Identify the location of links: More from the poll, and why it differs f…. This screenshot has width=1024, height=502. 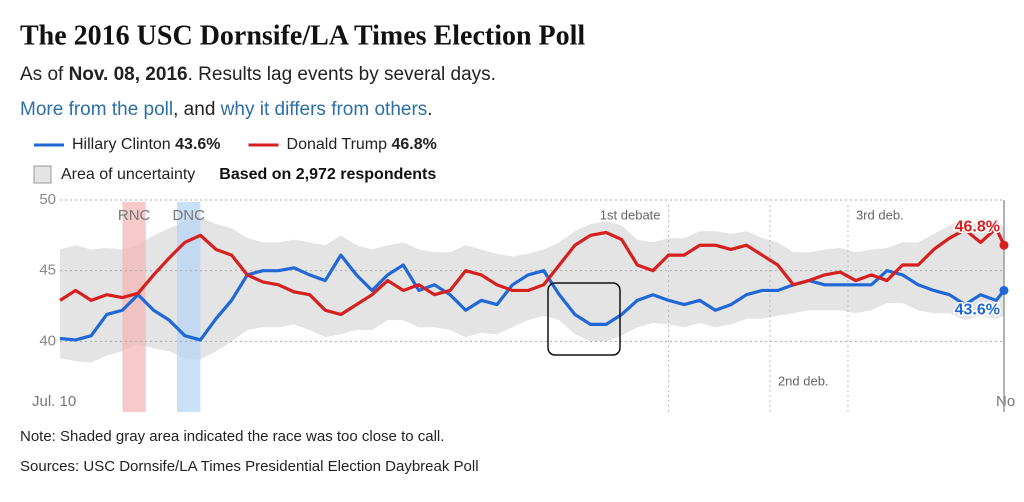
(226, 109).